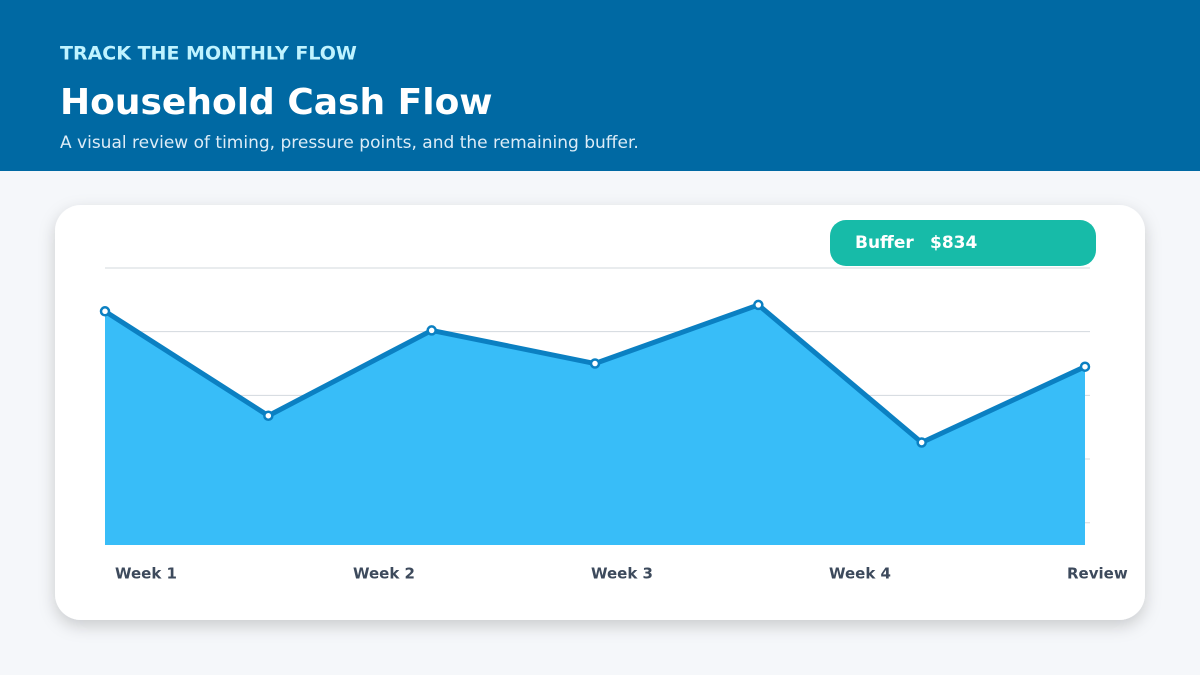  Describe the element at coordinates (622, 574) in the screenshot. I see `x-label: Week 3` at that location.